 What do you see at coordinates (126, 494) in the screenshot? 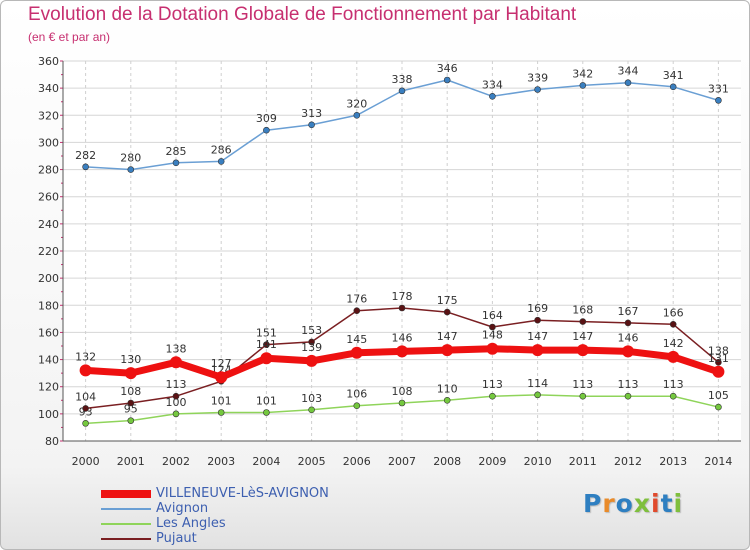
I see `legend-swatch-villeneuve` at bounding box center [126, 494].